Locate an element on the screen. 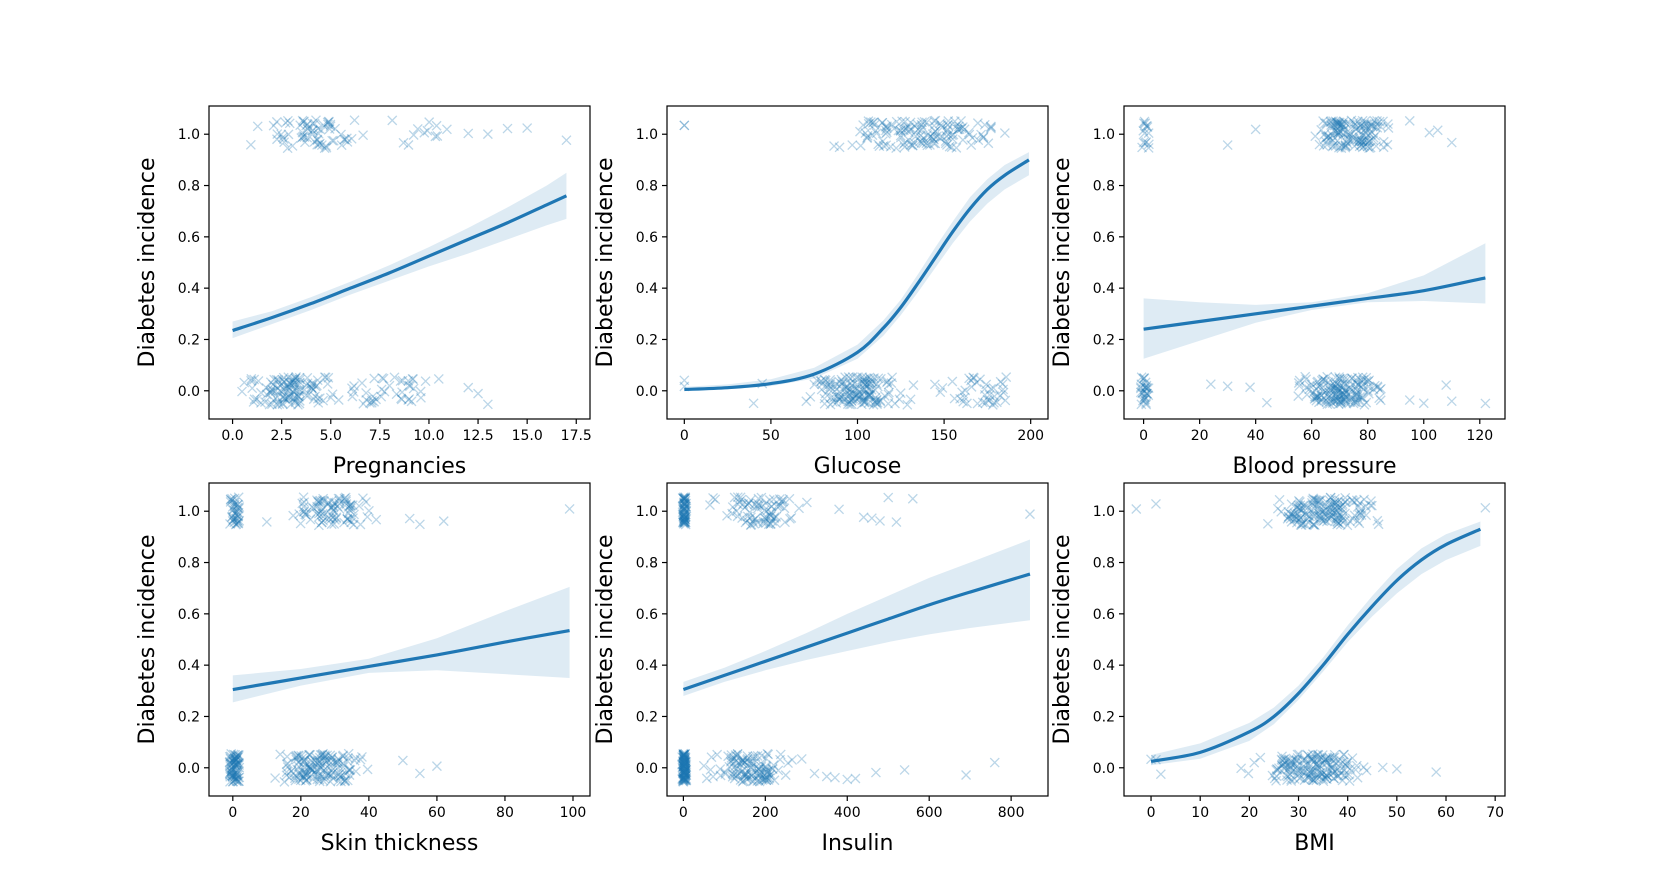  x-tick-label: 50 is located at coordinates (1397, 813).